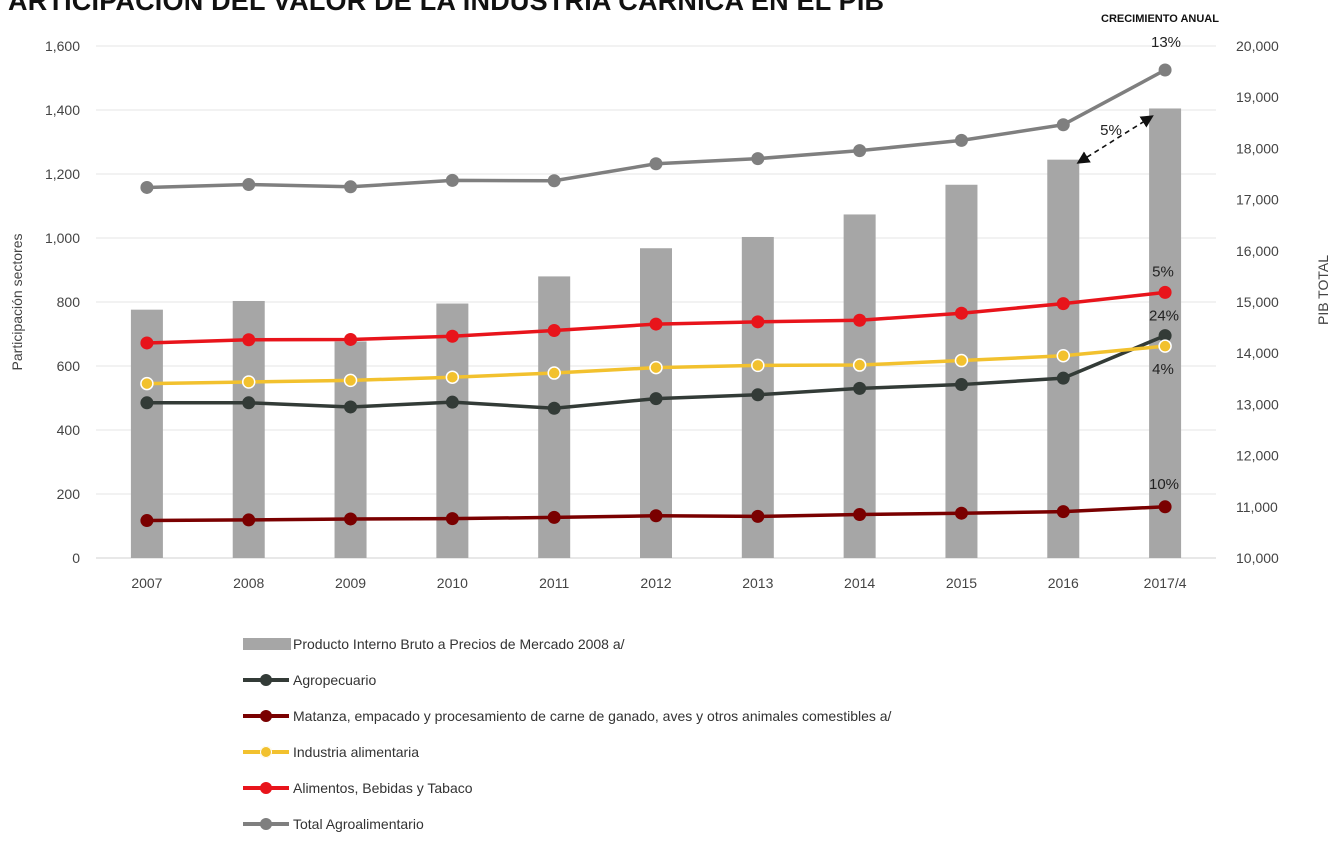  Describe the element at coordinates (267, 788) in the screenshot. I see `legend-swatch-alimentos` at that location.